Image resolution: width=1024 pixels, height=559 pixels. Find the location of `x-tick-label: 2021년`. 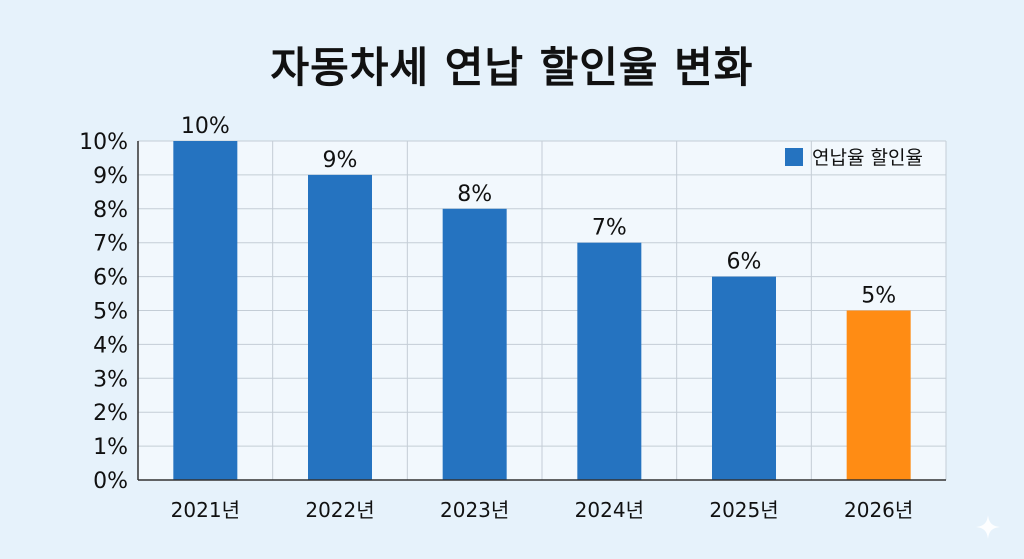

x-tick-label: 2021년 is located at coordinates (205, 510).